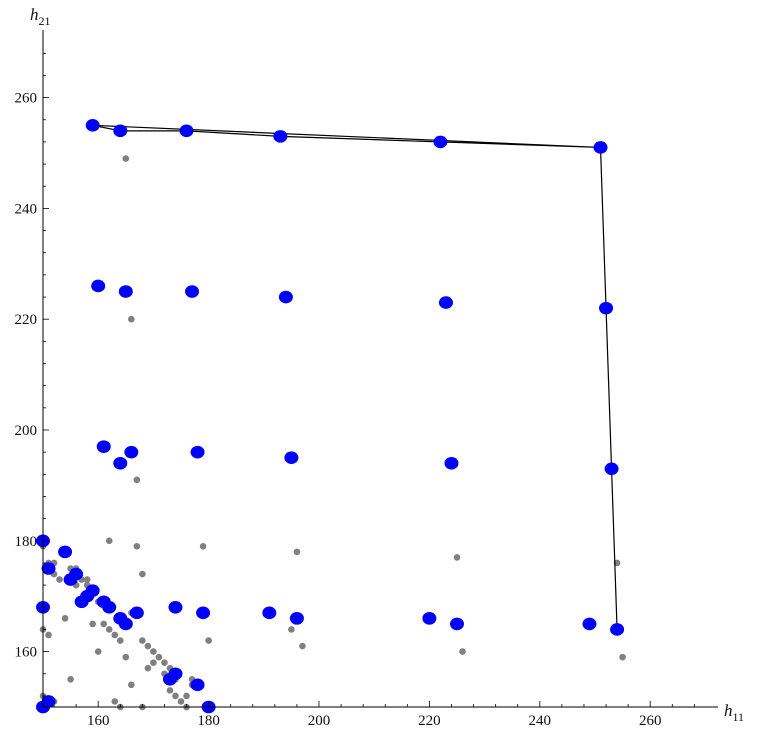 This screenshot has width=762, height=740. I want to click on y-axis-label-sub: 21, so click(45, 21).